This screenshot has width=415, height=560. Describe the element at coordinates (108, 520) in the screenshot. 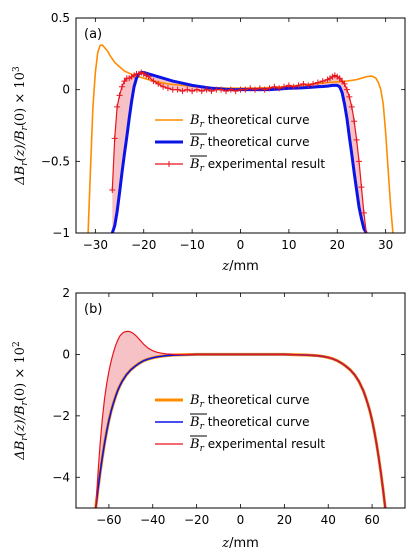

I see `x-tick-label: −60` at that location.